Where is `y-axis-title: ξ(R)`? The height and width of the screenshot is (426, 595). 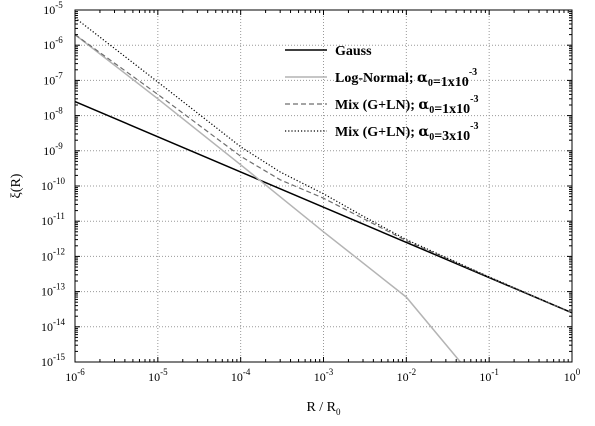
y-axis-title: ξ(R) is located at coordinates (16, 185).